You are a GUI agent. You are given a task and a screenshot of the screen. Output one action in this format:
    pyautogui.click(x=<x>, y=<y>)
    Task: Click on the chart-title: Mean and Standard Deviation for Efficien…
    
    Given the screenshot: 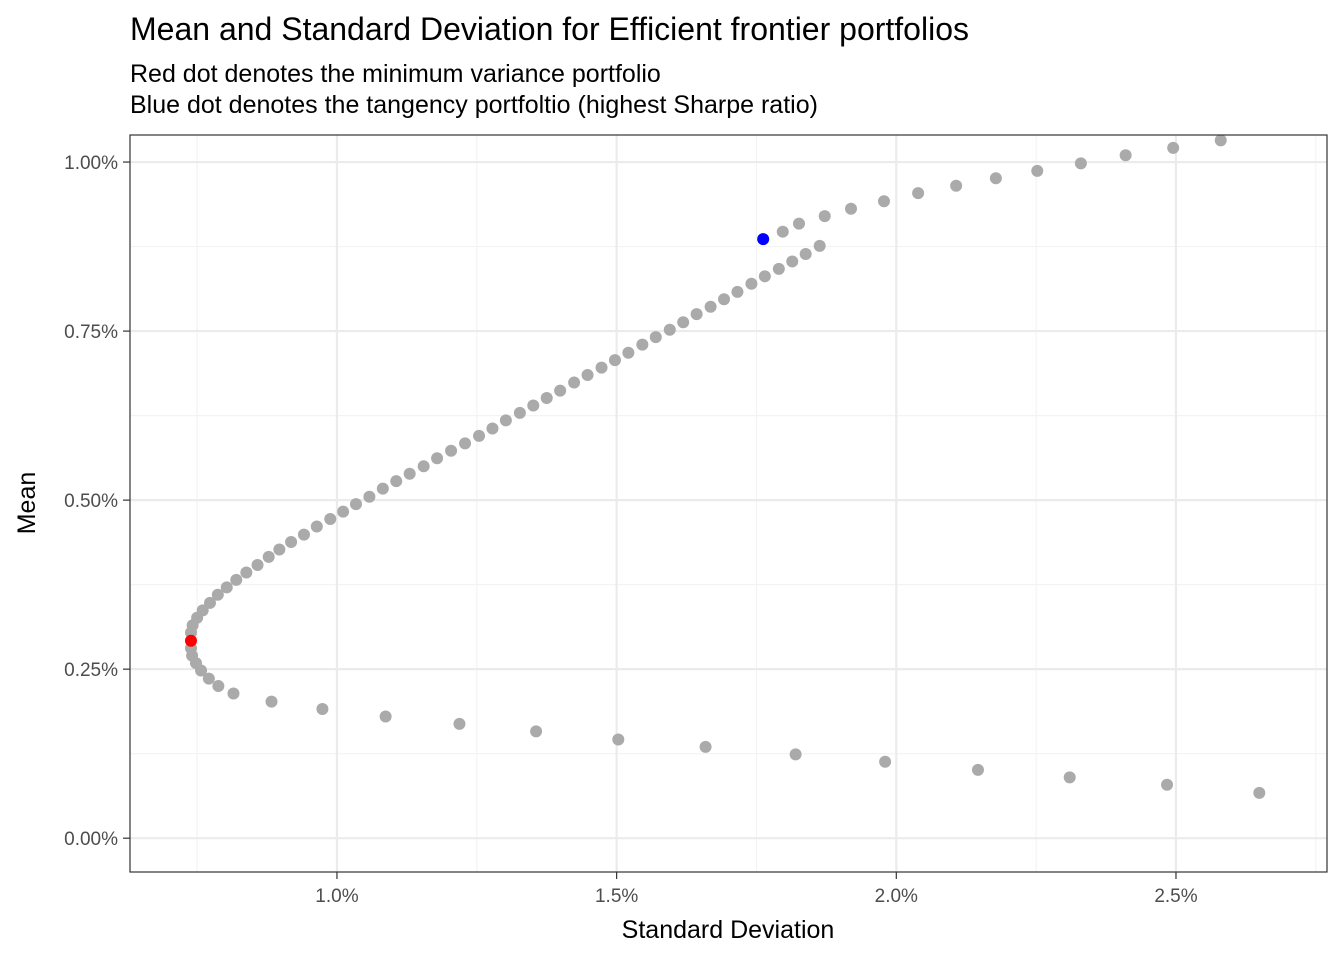 What is the action you would take?
    pyautogui.click(x=549, y=29)
    